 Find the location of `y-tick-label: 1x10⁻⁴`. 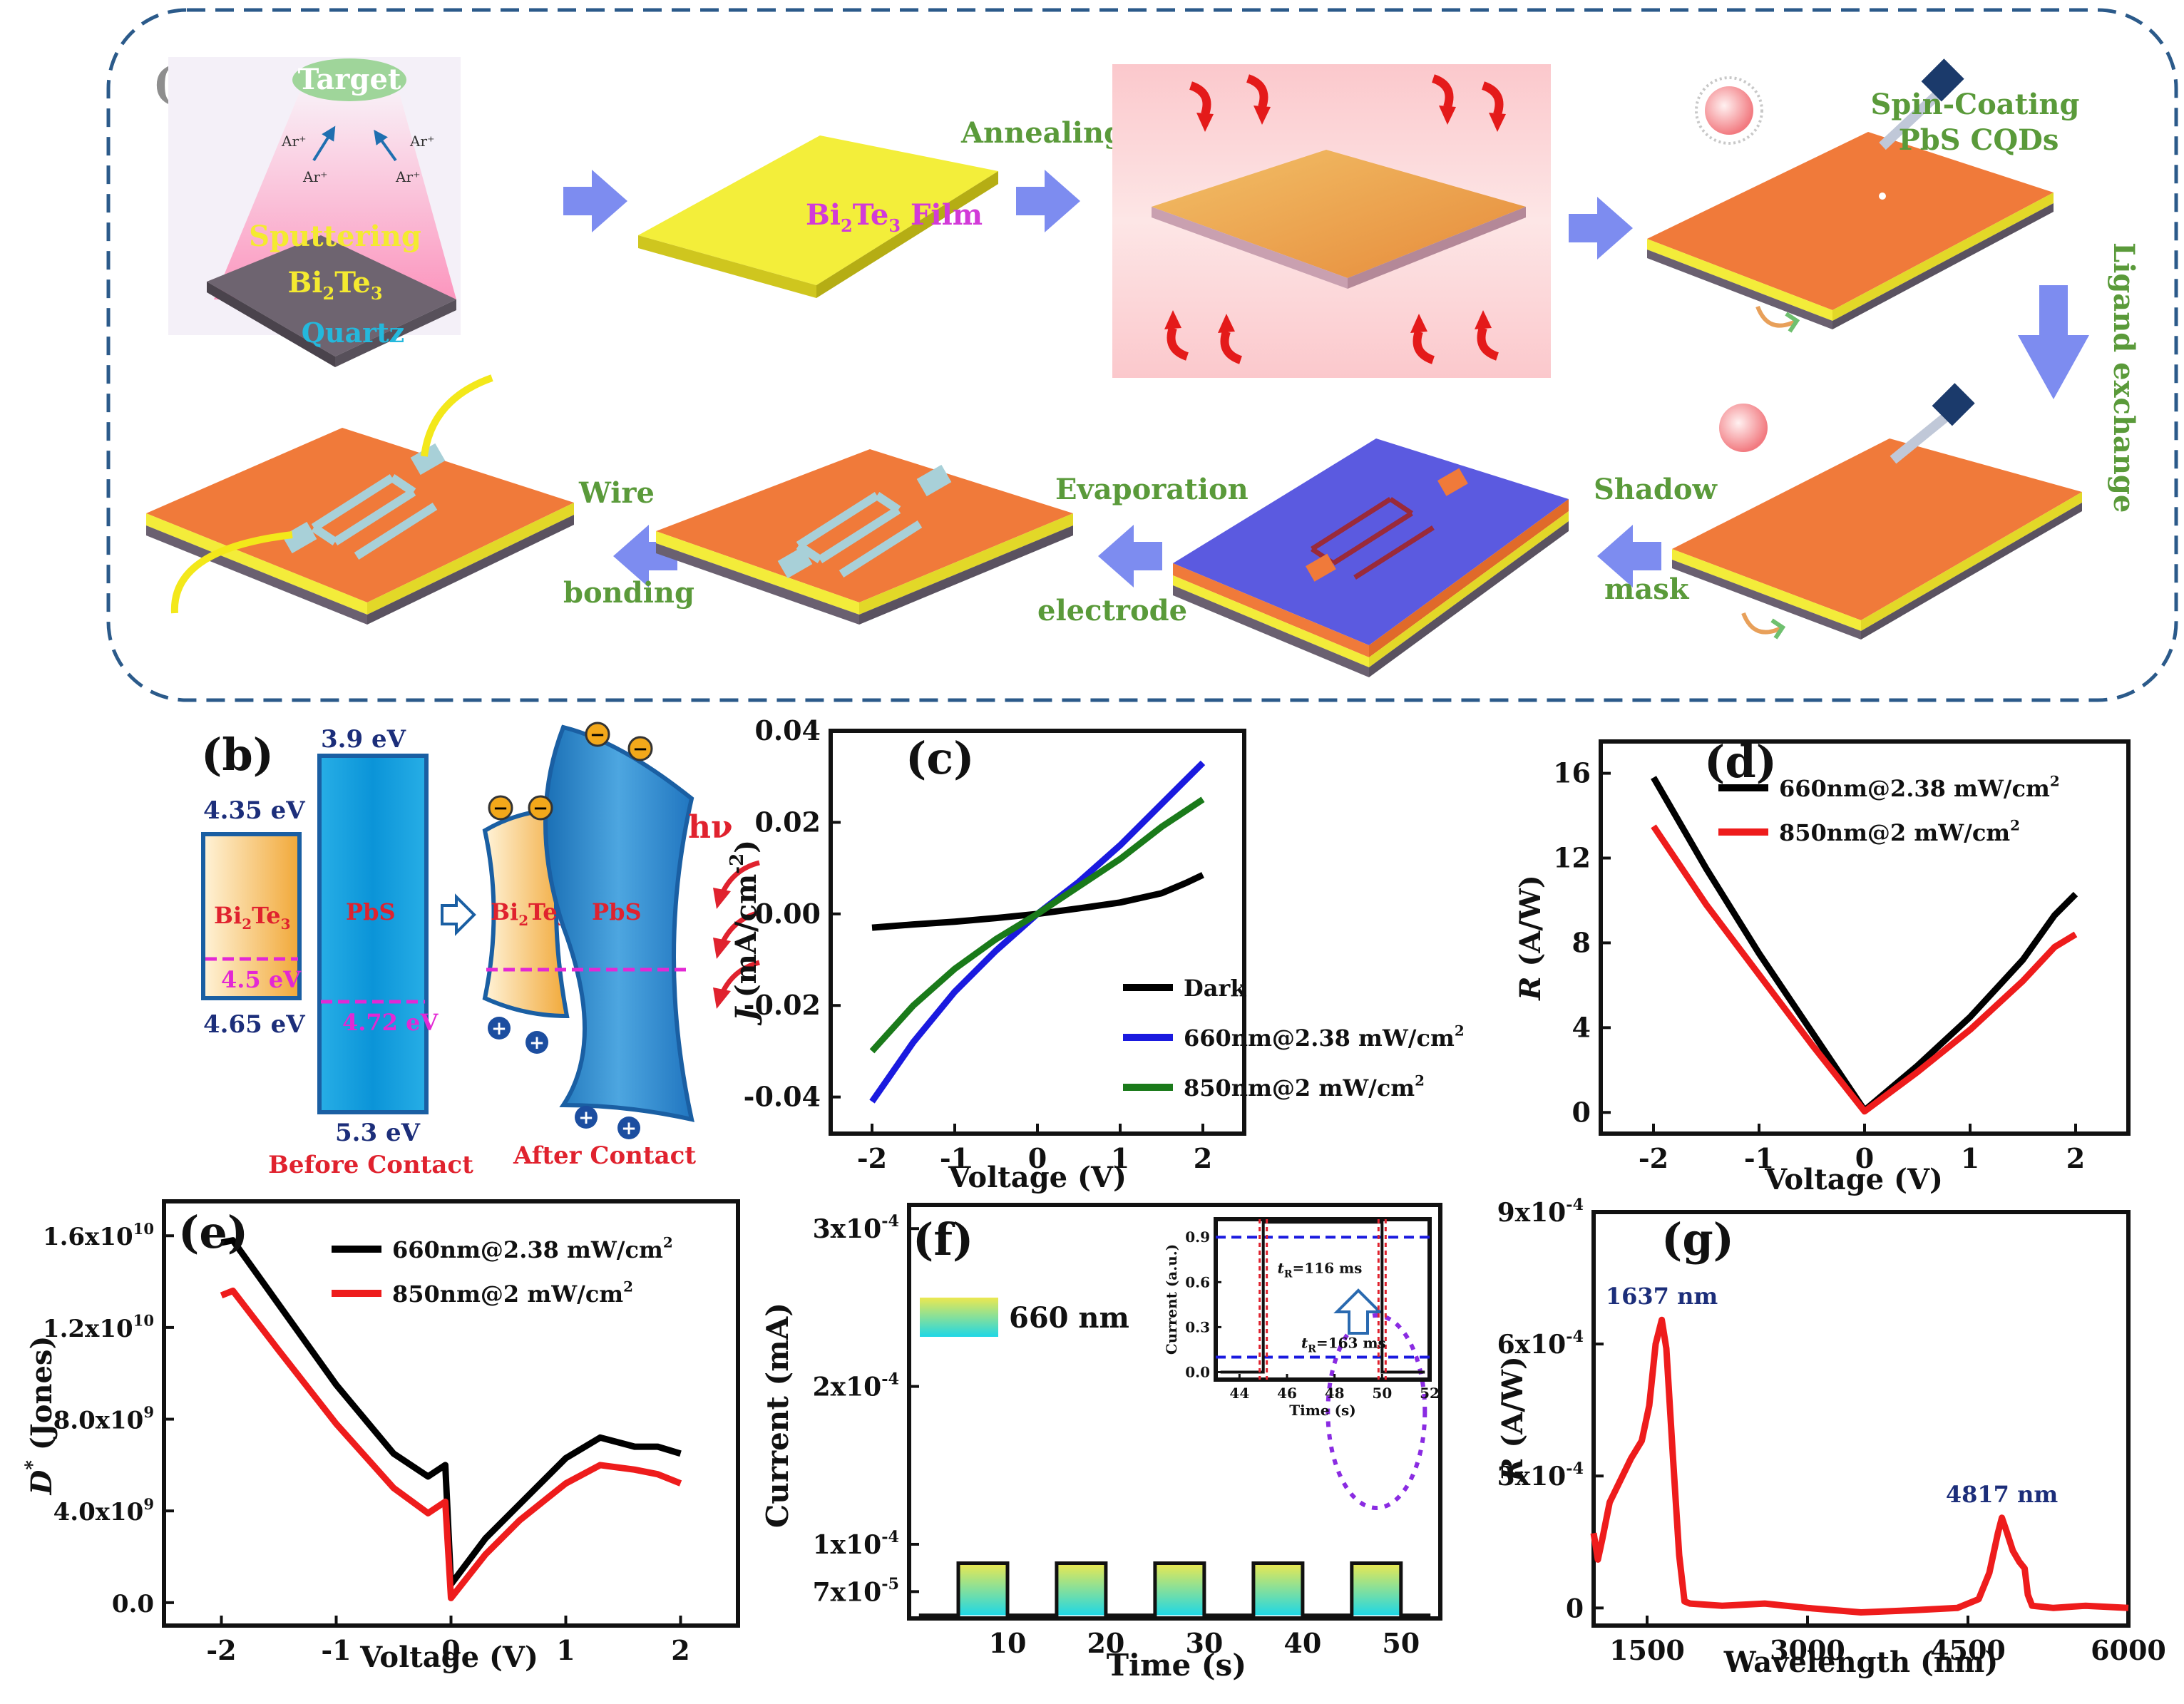

y-tick-label: 1x10⁻⁴ is located at coordinates (856, 1544).